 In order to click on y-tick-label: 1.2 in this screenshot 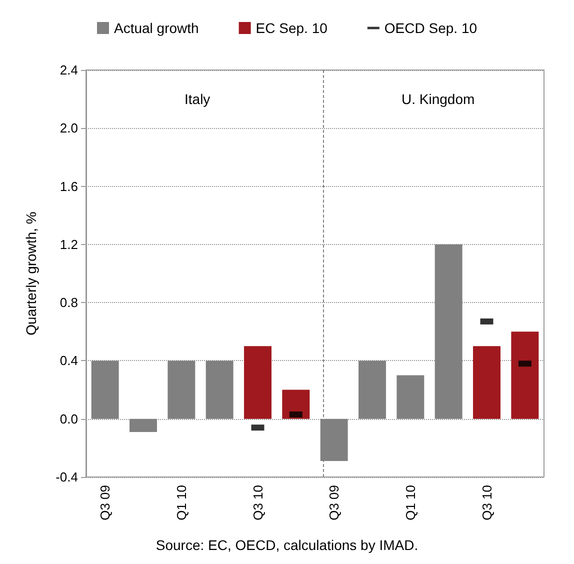, I will do `click(69, 244)`.